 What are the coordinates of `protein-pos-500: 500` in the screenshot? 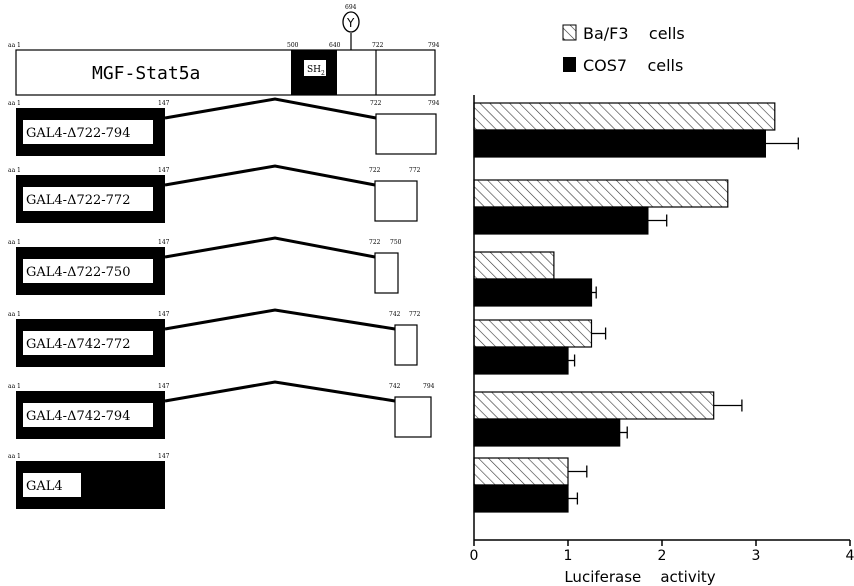 It's located at (293, 45).